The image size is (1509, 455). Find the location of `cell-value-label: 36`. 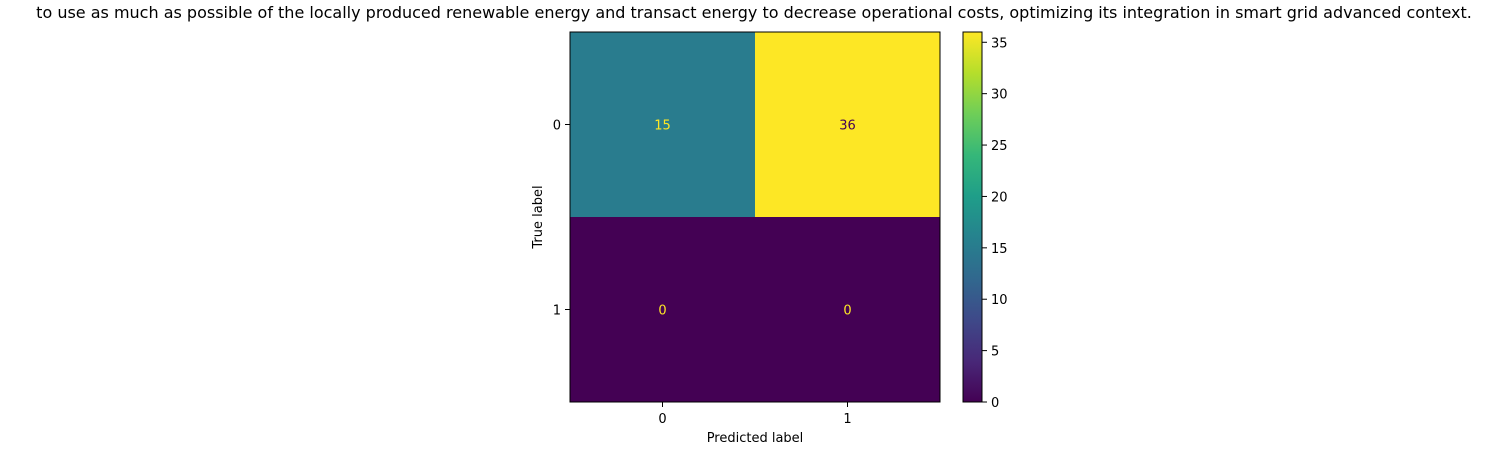

cell-value-label: 36 is located at coordinates (847, 126).